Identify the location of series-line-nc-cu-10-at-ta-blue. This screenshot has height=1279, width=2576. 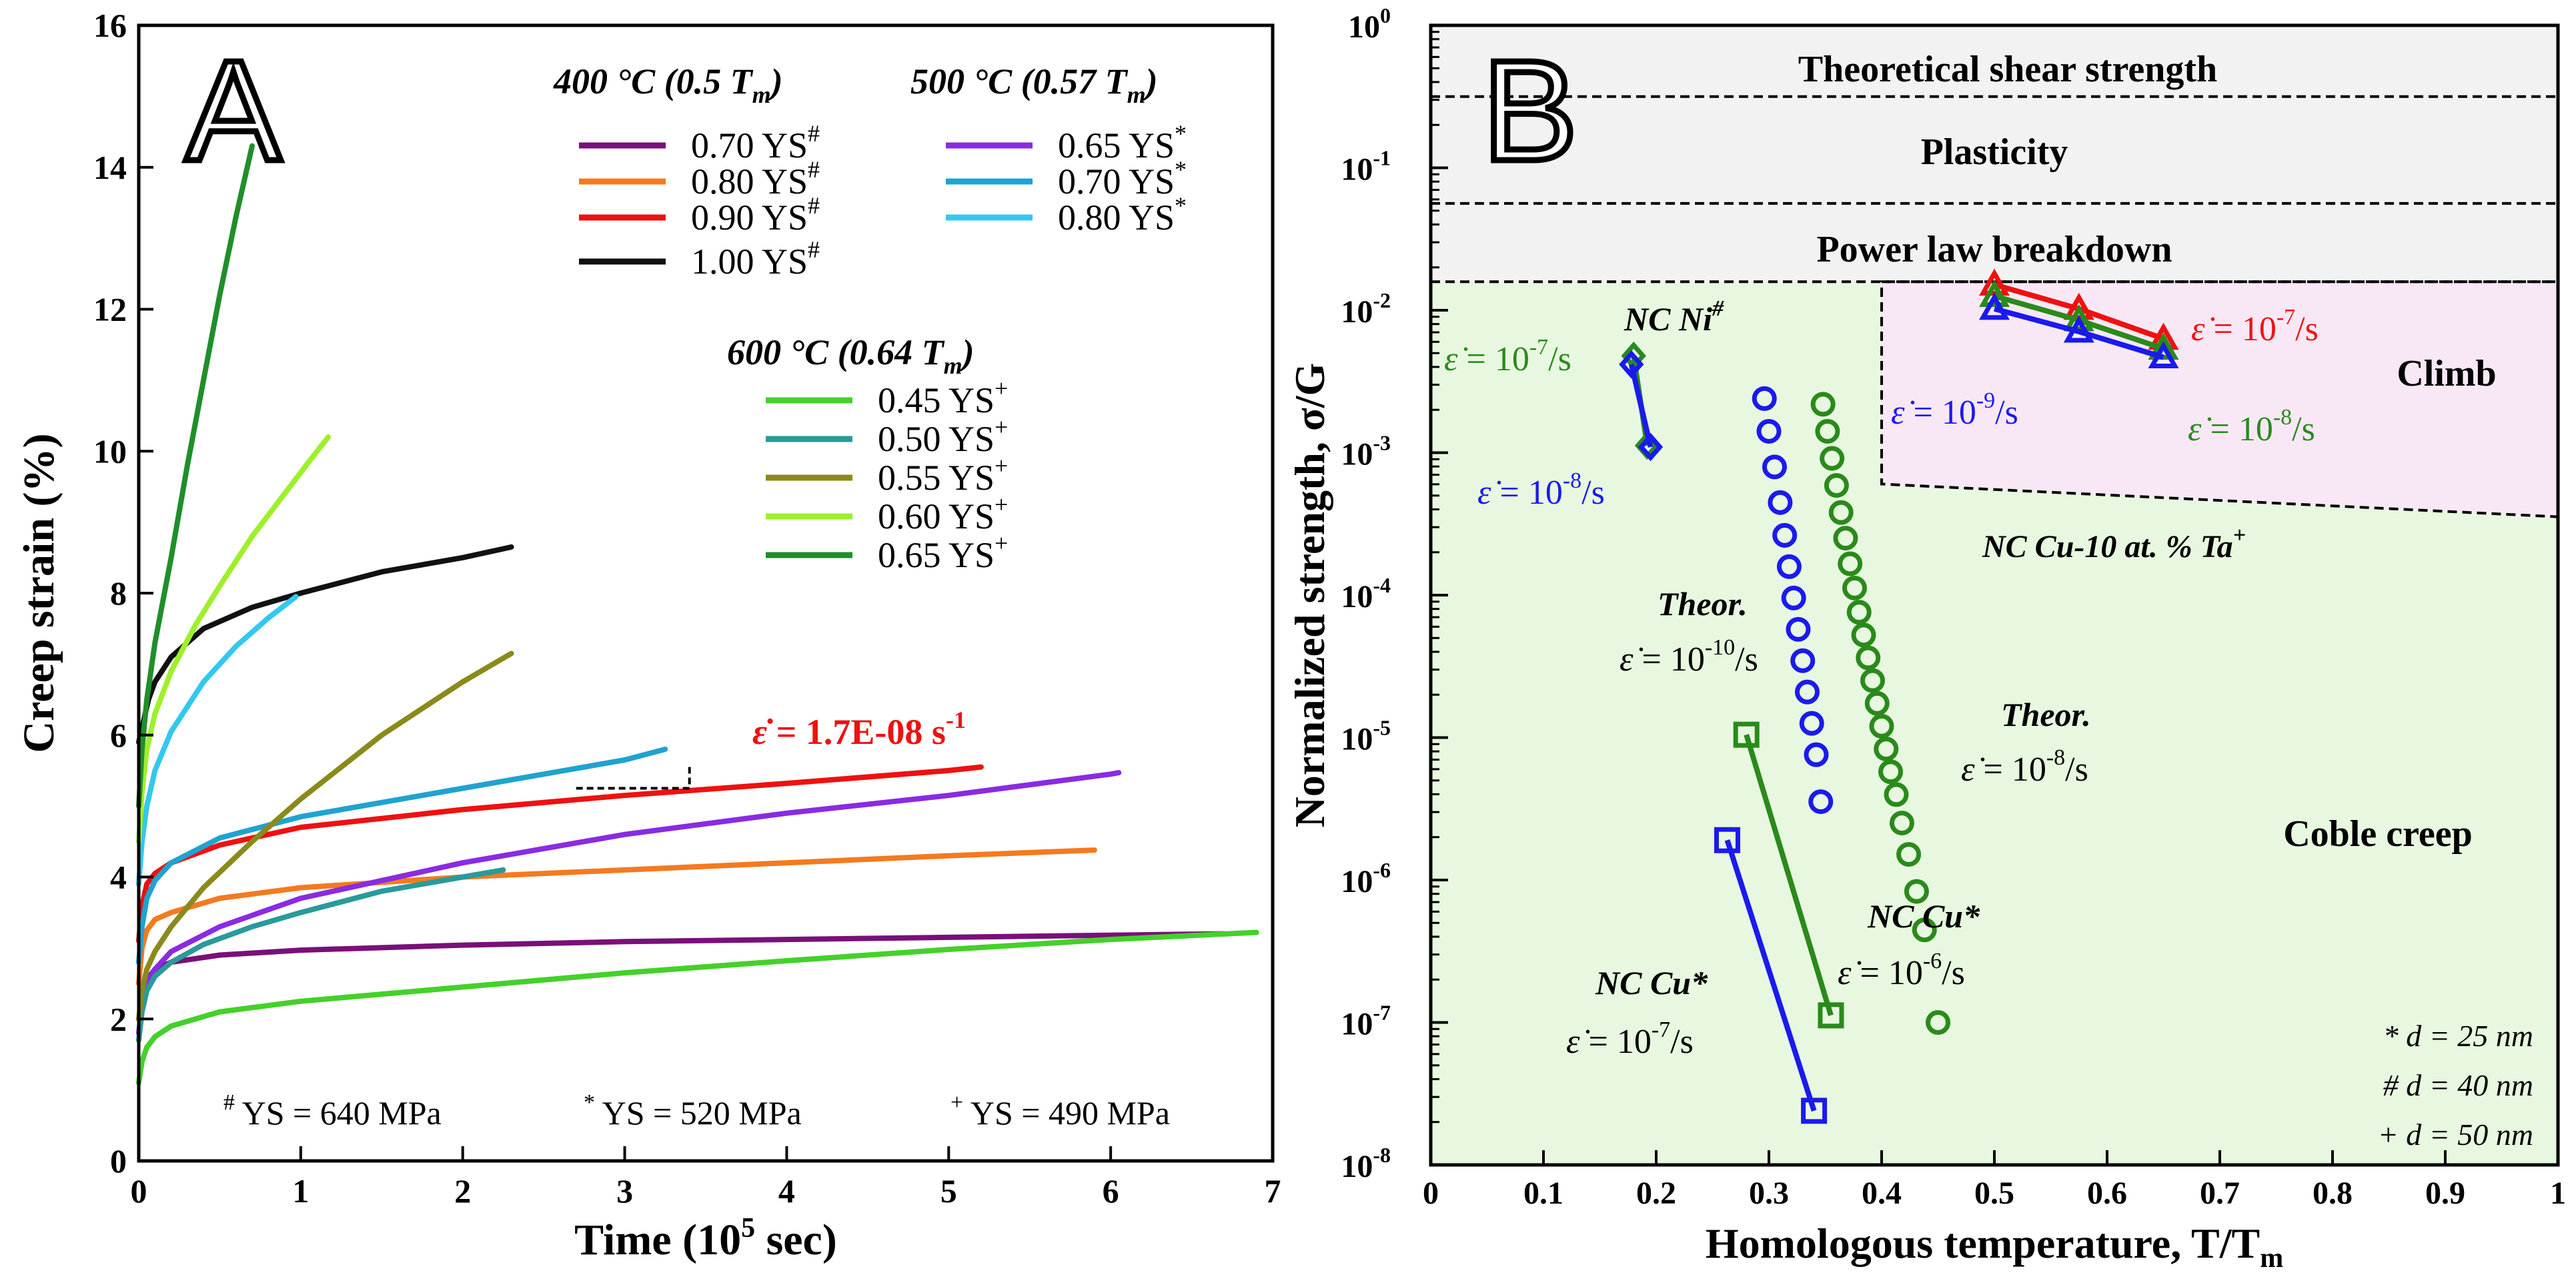
(2078, 333).